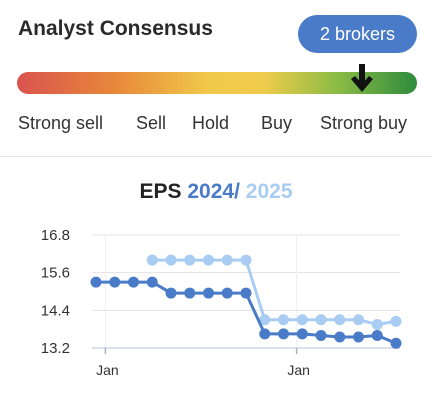  What do you see at coordinates (211, 123) in the screenshot?
I see `scale-label-hold: Hold` at bounding box center [211, 123].